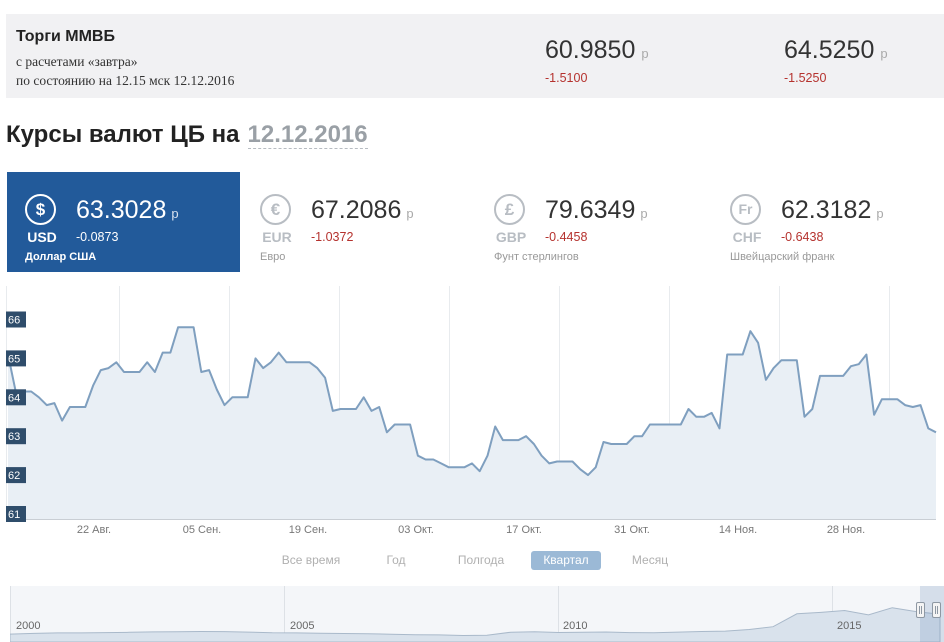 Image resolution: width=944 pixels, height=642 pixels. I want to click on currency-rate: 79.6349 р, so click(596, 210).